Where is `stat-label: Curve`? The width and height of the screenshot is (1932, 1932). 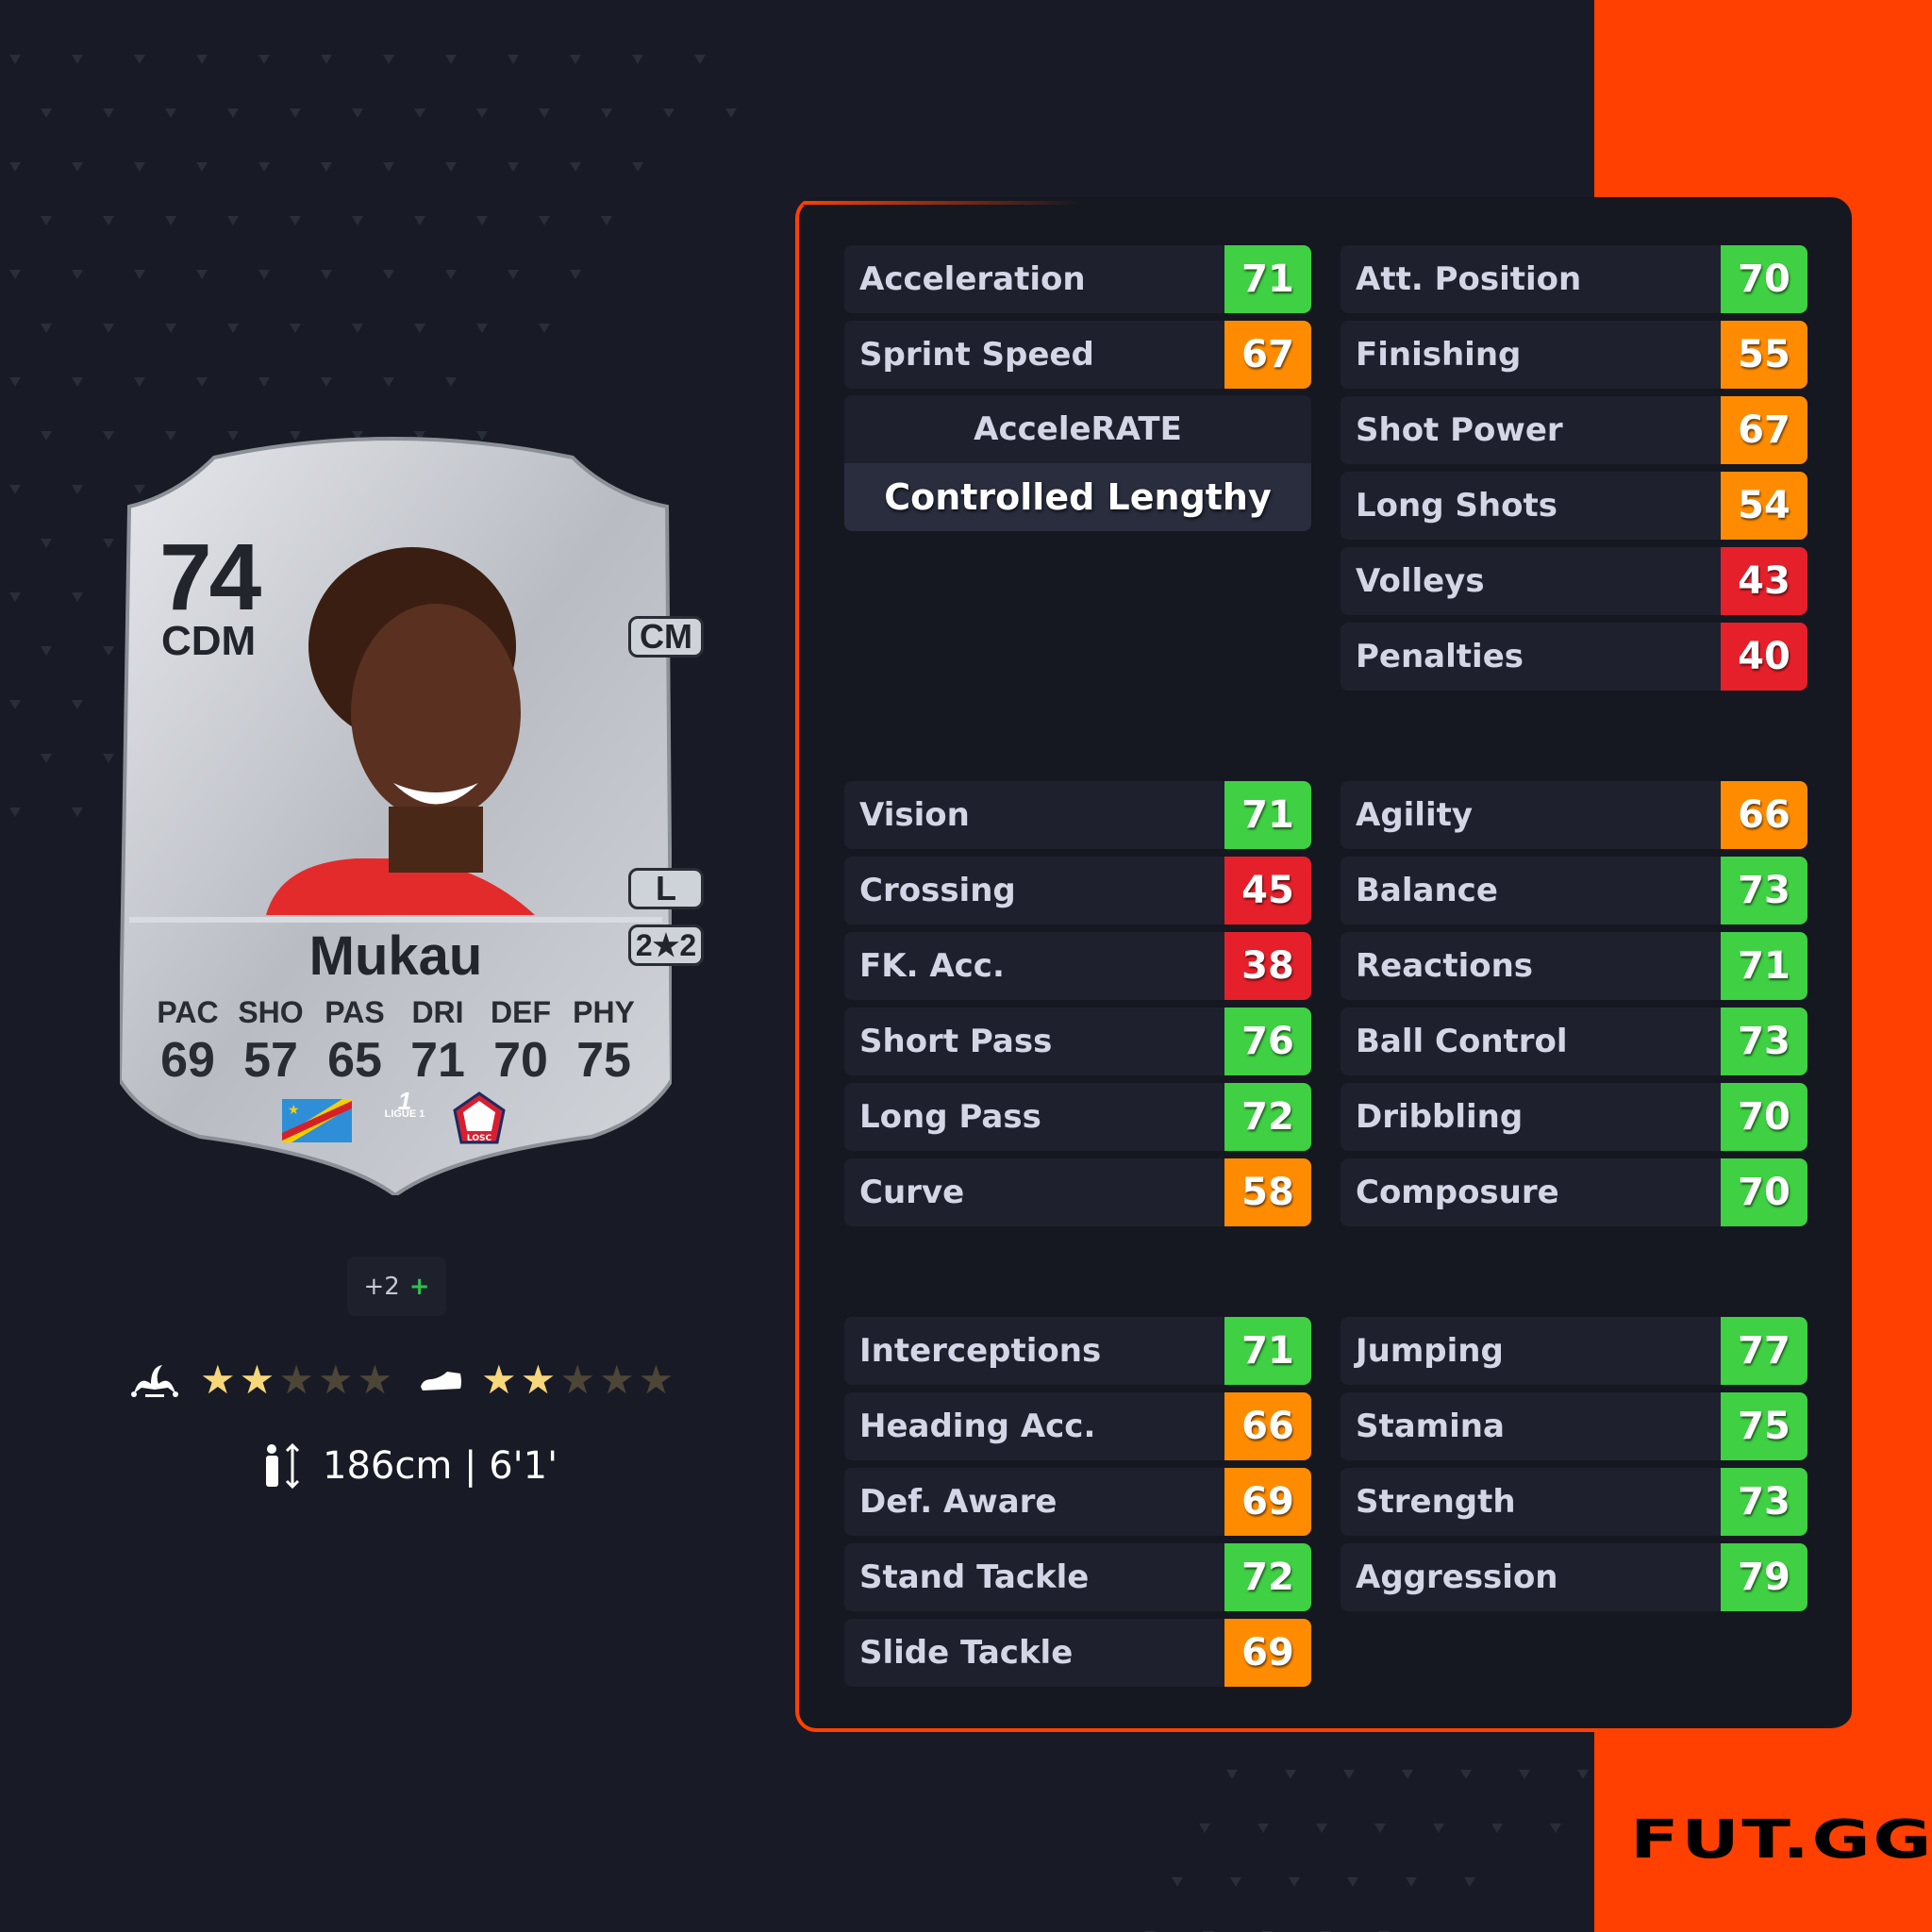
stat-label: Curve is located at coordinates (912, 1192).